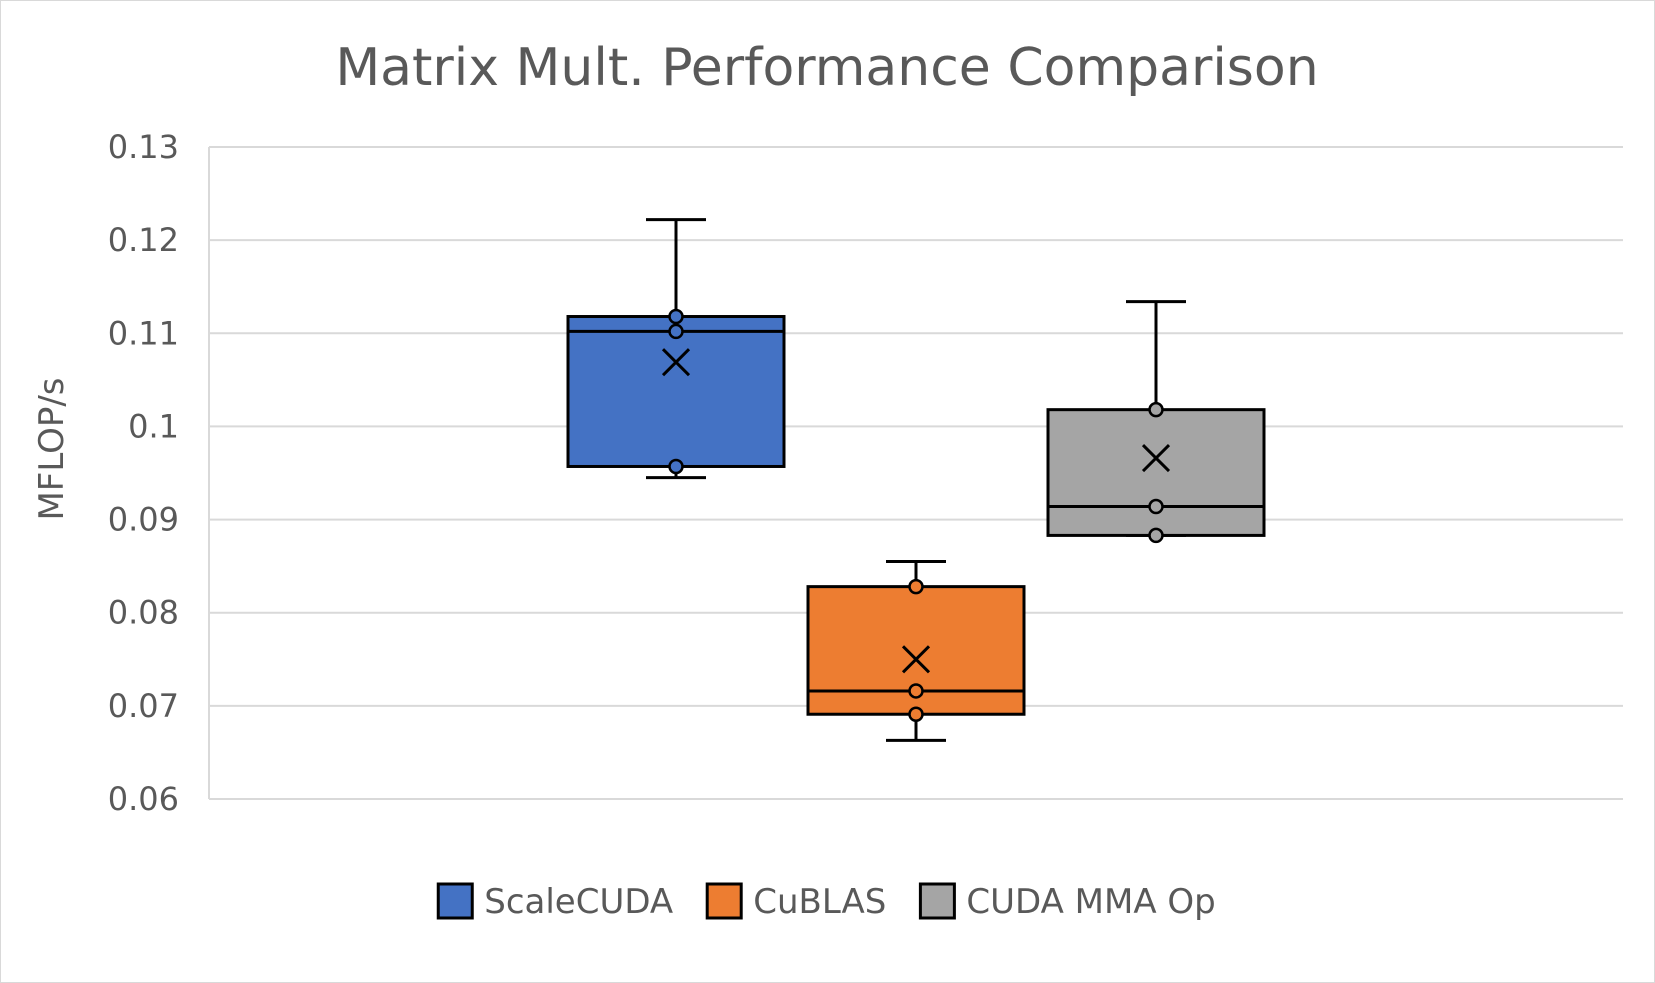 The width and height of the screenshot is (1655, 983). What do you see at coordinates (52, 448) in the screenshot?
I see `y-axis-label: MFLOP/s` at bounding box center [52, 448].